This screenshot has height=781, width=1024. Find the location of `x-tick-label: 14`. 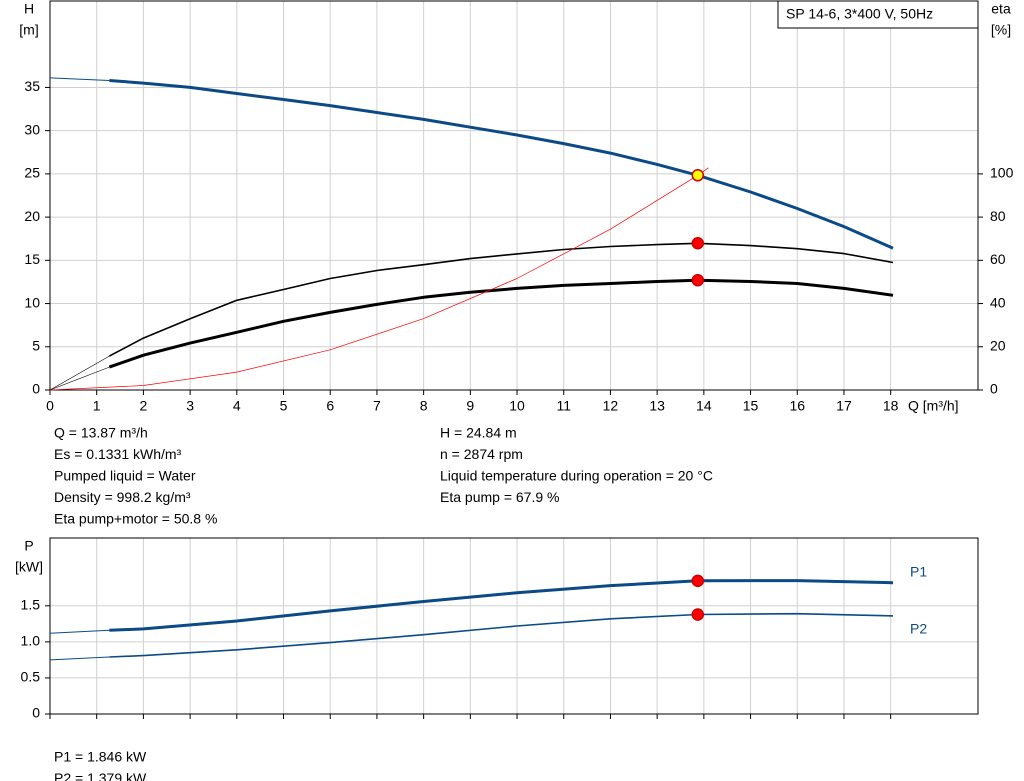

x-tick-label: 14 is located at coordinates (704, 406).